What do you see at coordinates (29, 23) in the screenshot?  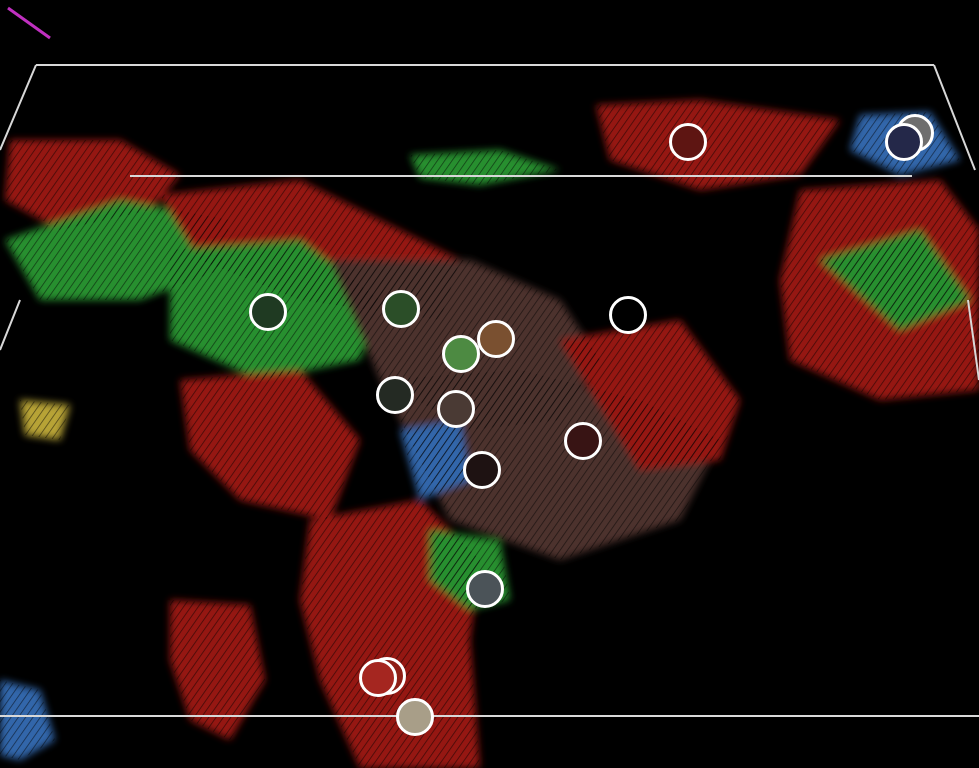 I see `axis-indicator` at bounding box center [29, 23].